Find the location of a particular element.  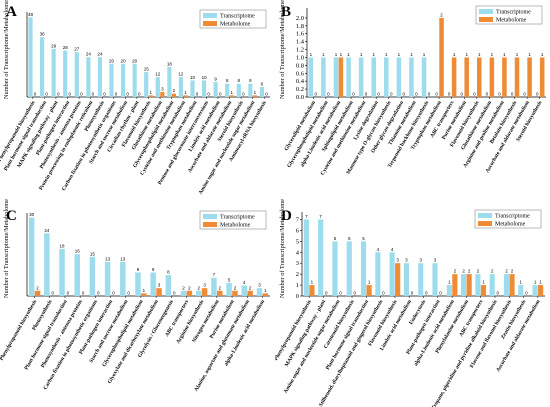

data-label-transcriptome-a: 28 is located at coordinates (66, 47).